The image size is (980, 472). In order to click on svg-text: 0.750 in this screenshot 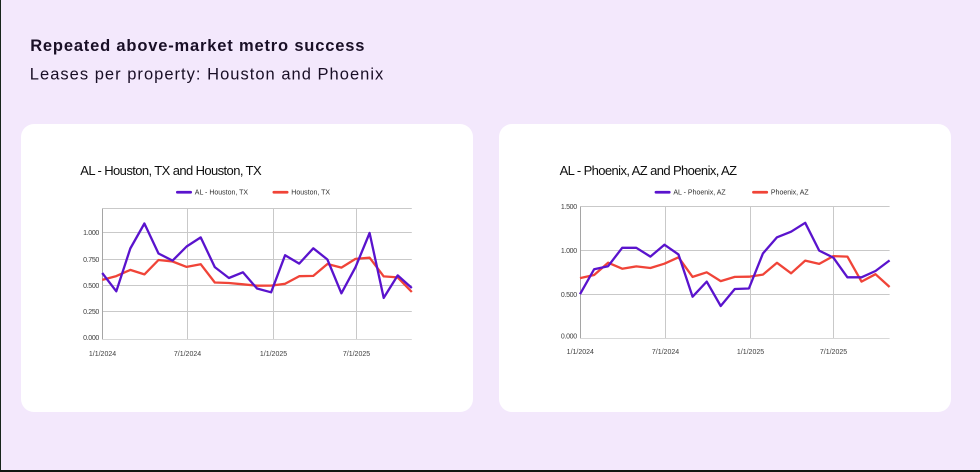, I will do `click(91, 260)`.